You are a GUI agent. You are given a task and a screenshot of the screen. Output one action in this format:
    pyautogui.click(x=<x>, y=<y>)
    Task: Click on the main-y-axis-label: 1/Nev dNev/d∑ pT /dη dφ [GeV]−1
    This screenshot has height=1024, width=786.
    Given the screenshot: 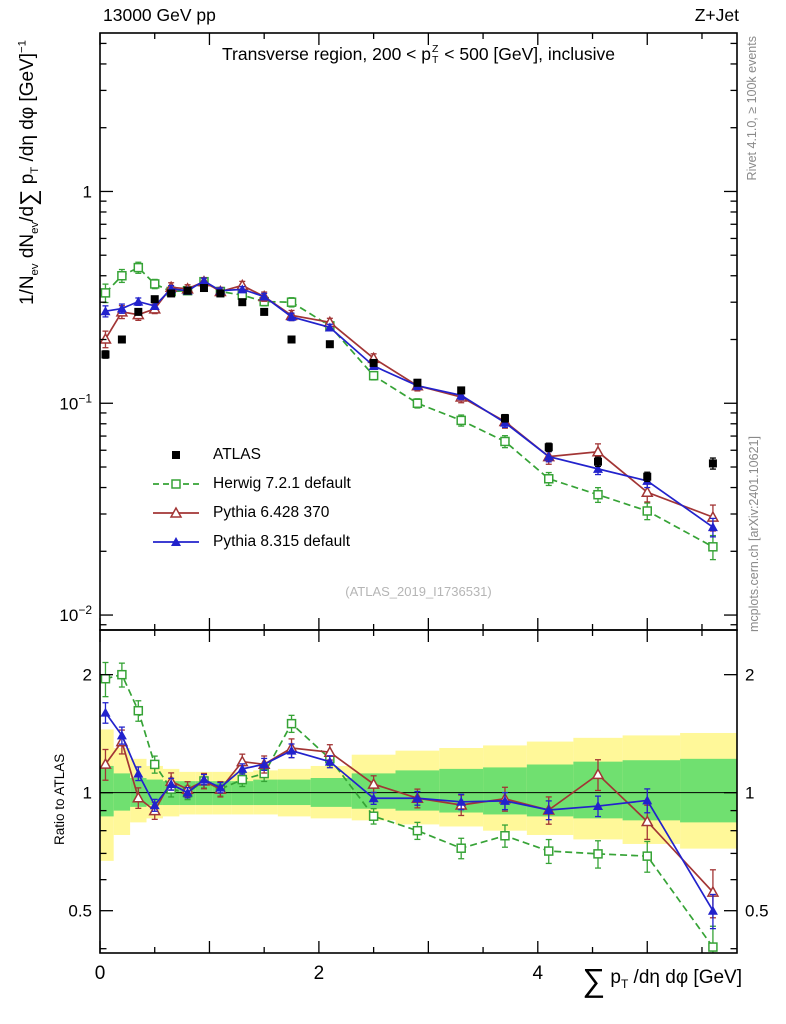 What is the action you would take?
    pyautogui.click(x=28, y=172)
    